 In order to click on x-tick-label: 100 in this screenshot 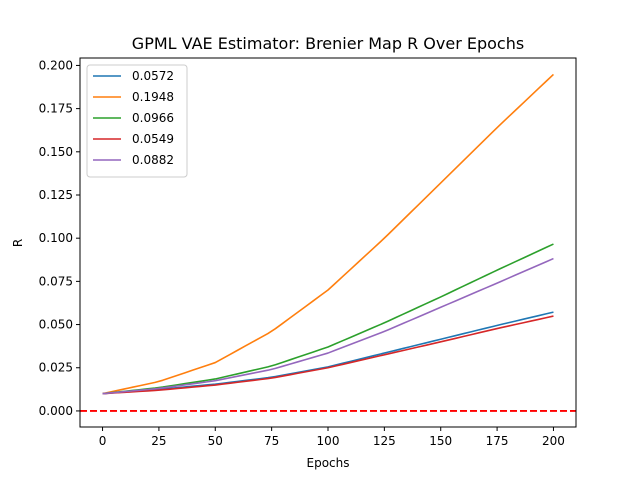, I will do `click(328, 441)`.